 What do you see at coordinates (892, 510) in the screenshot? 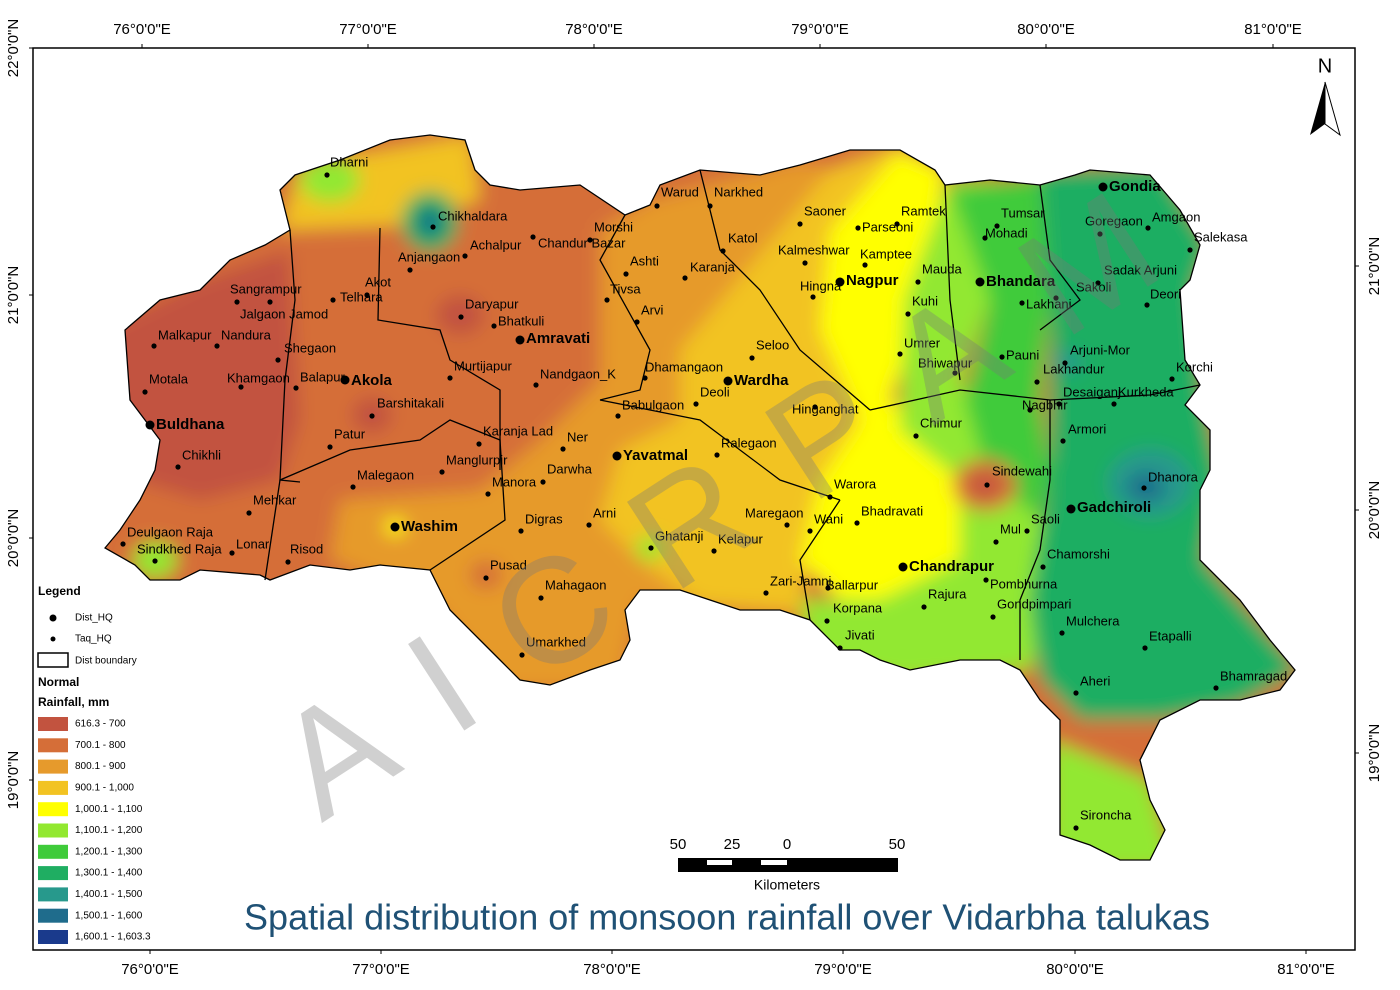
I see `taluk-hq-label: Bhadravati` at bounding box center [892, 510].